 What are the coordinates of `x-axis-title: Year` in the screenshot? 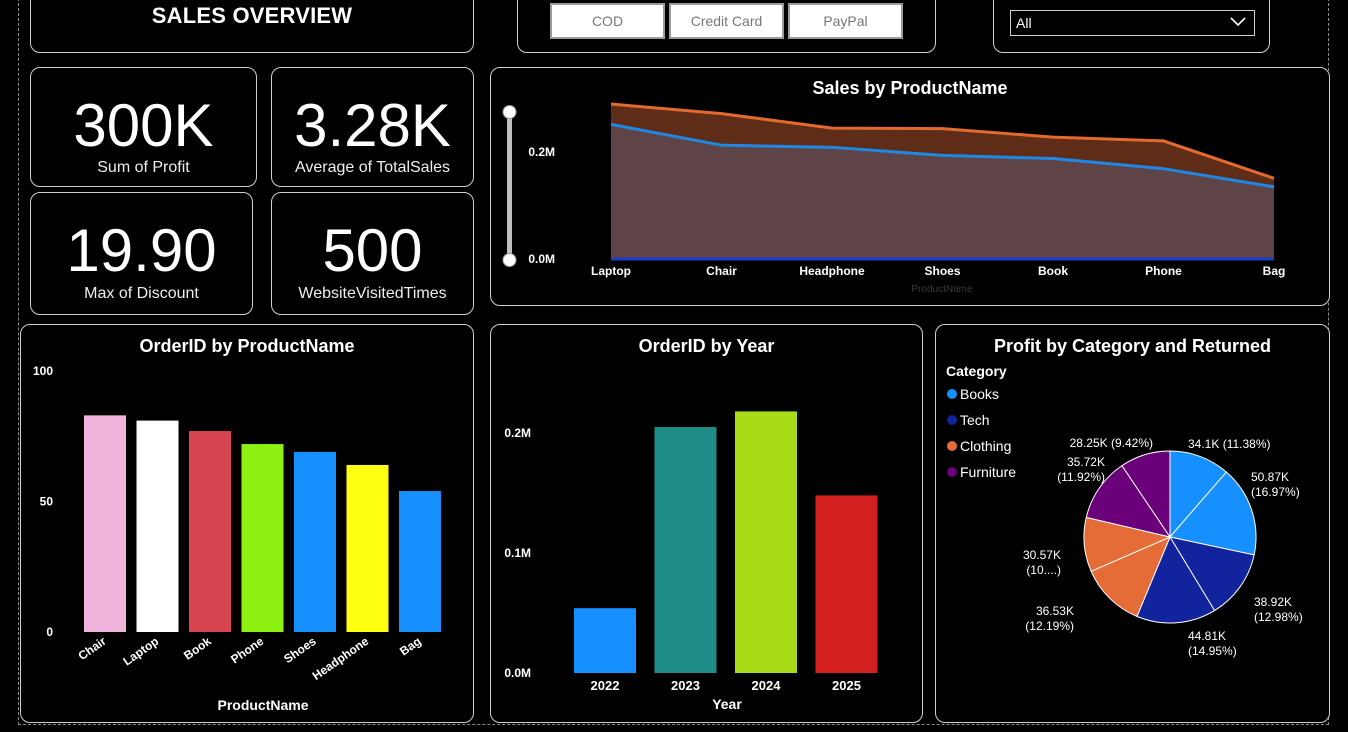 It's located at (727, 704).